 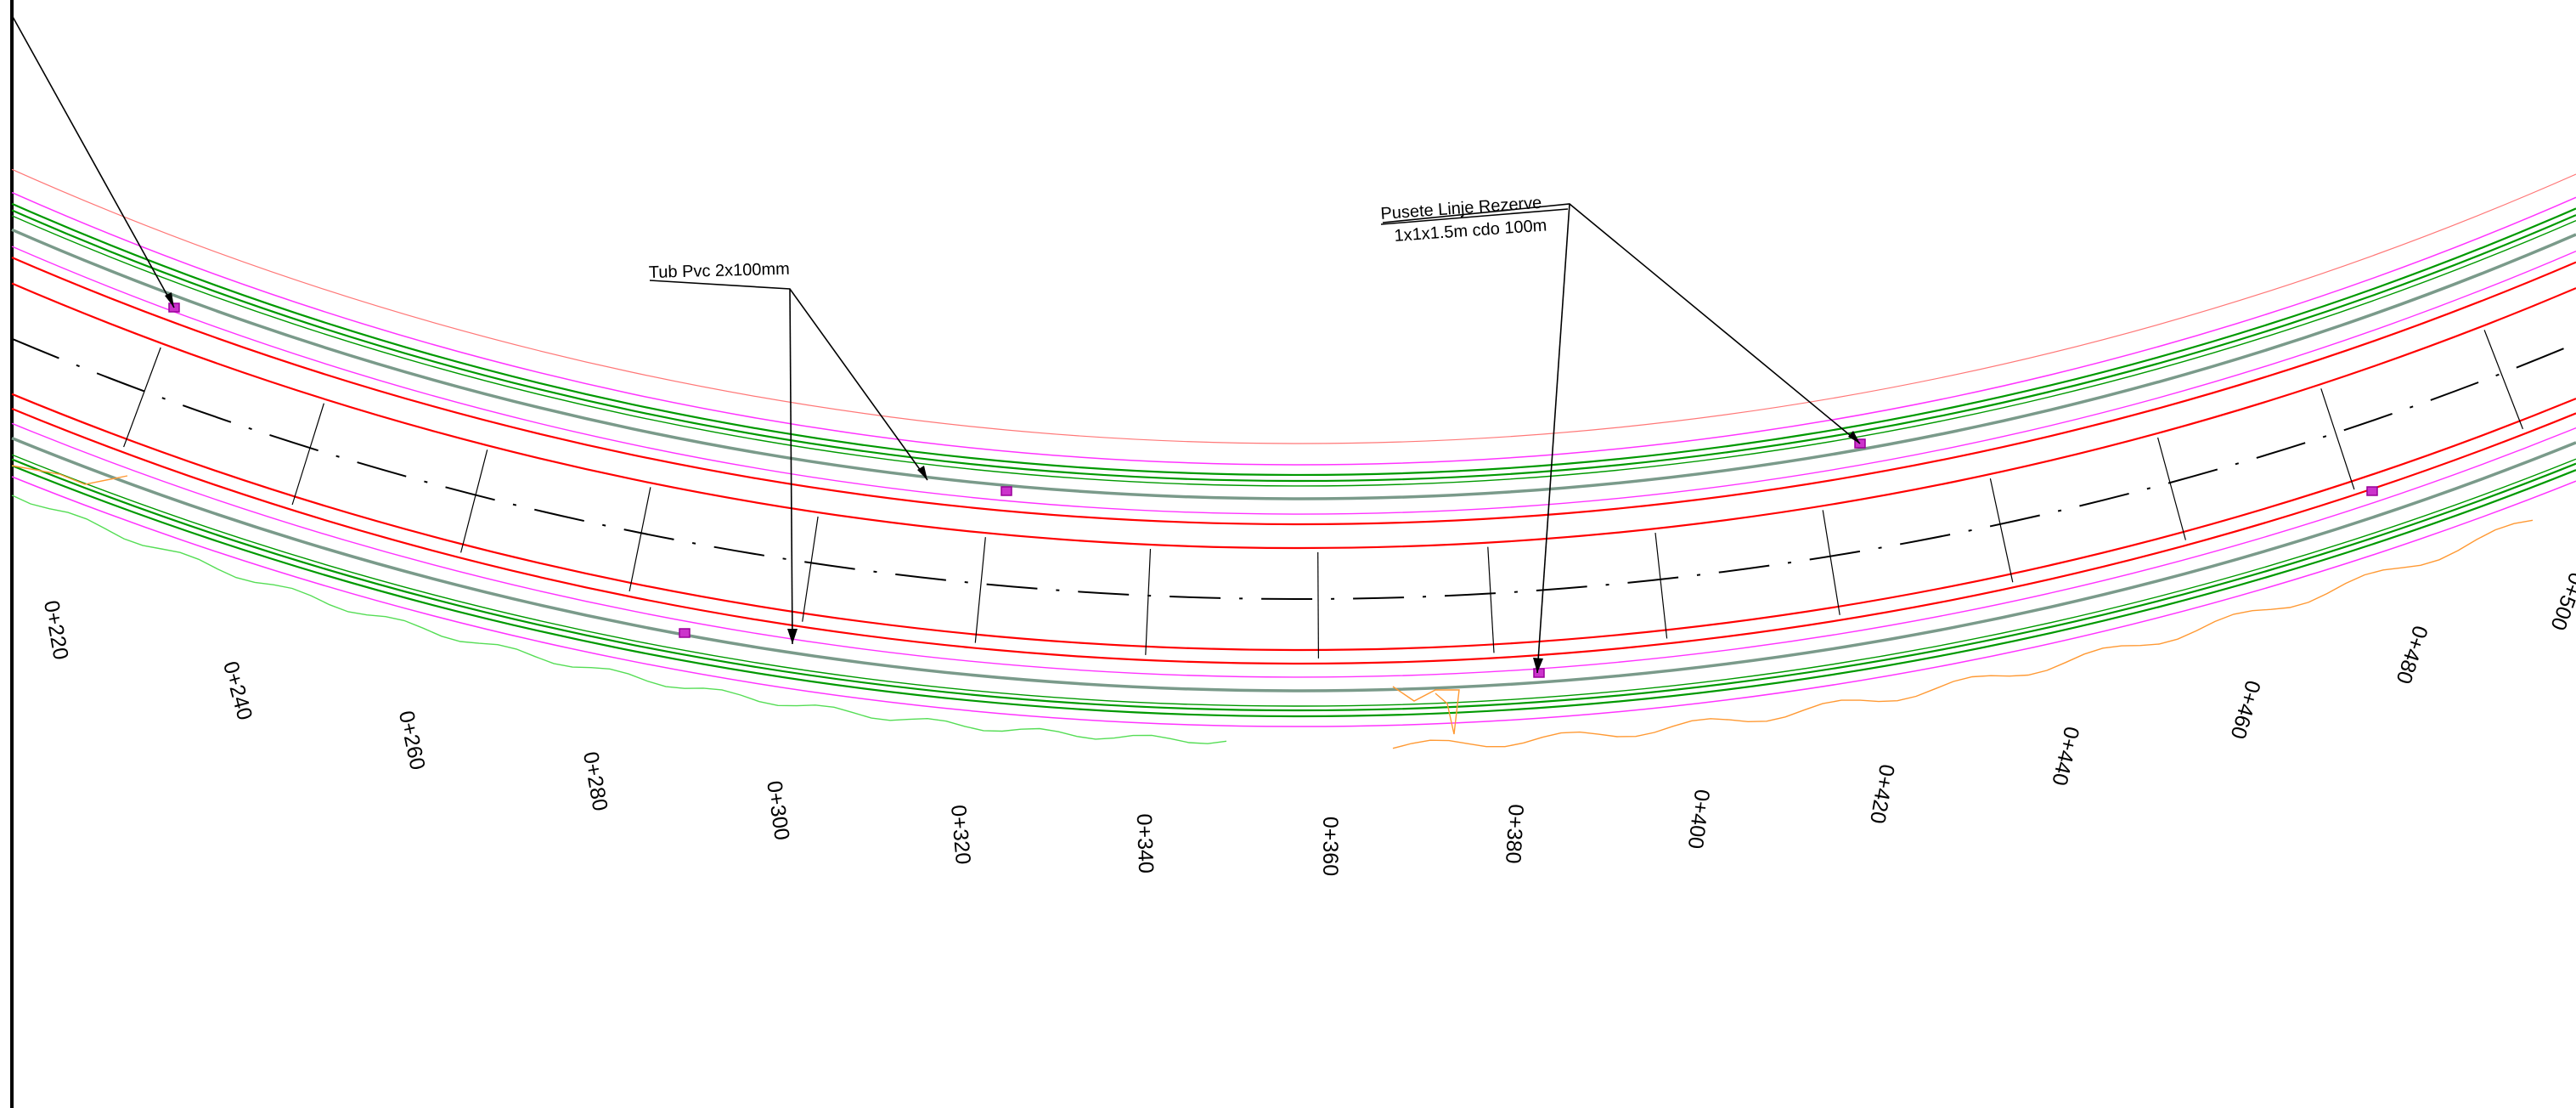 What do you see at coordinates (1145, 843) in the screenshot?
I see `station-label: 0+340` at bounding box center [1145, 843].